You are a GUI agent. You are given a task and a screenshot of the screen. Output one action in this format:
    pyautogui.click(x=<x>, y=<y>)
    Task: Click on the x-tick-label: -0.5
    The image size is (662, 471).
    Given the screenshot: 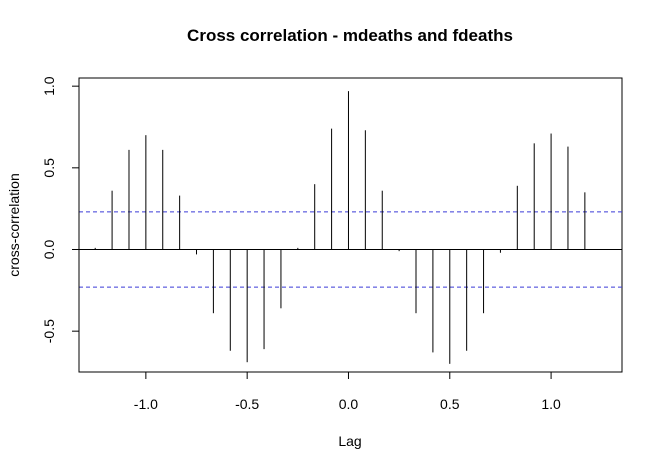 What is the action you would take?
    pyautogui.click(x=247, y=404)
    